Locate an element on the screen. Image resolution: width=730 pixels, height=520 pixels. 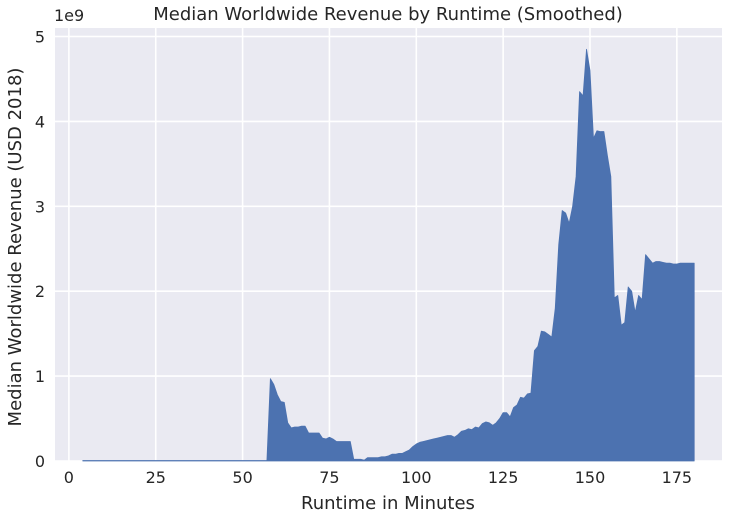
y-tick-label: 3 is located at coordinates (40, 206).